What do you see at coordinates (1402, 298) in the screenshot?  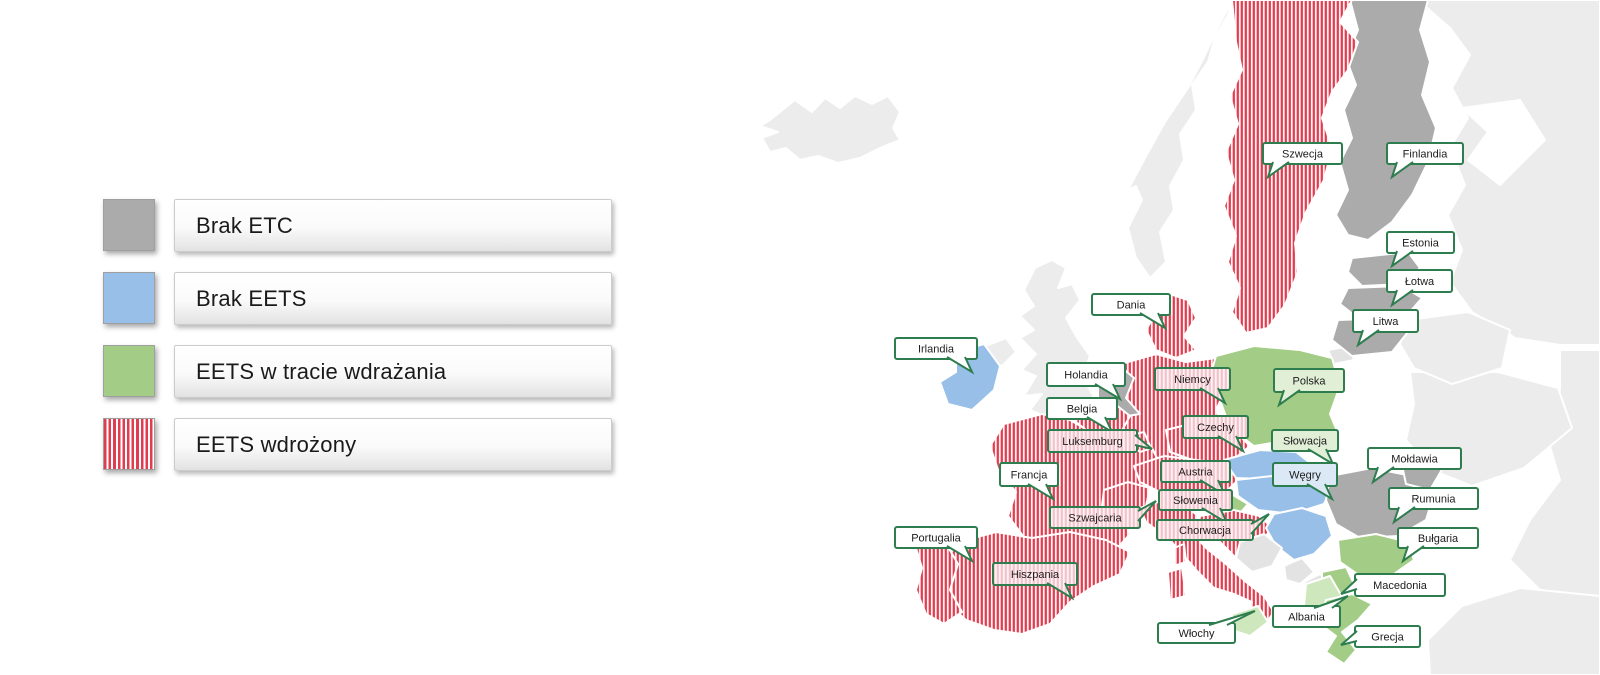 I see `country-callout-tail-lotwa` at bounding box center [1402, 298].